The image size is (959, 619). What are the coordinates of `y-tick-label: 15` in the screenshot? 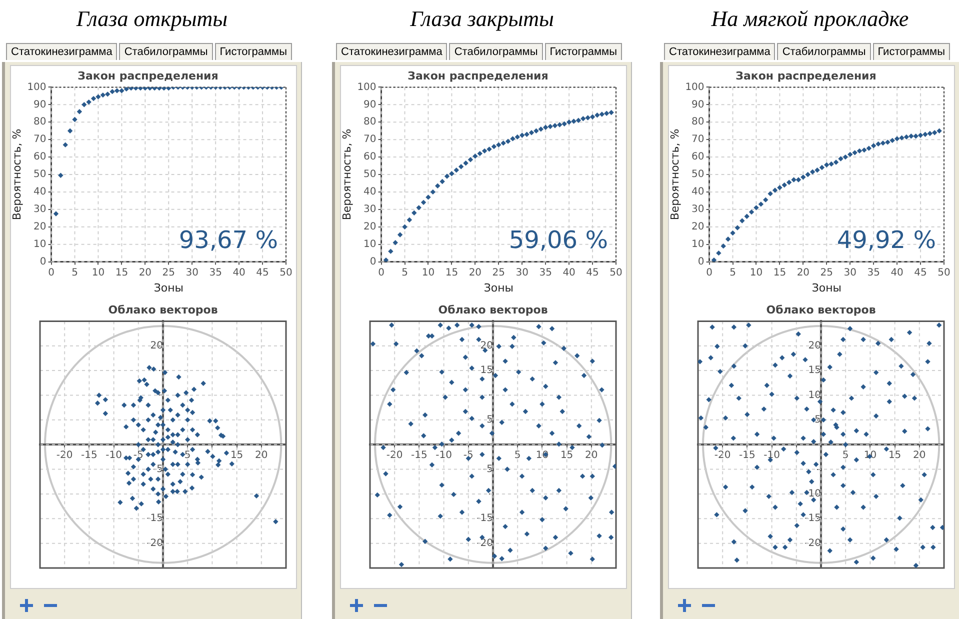 It's located at (486, 370).